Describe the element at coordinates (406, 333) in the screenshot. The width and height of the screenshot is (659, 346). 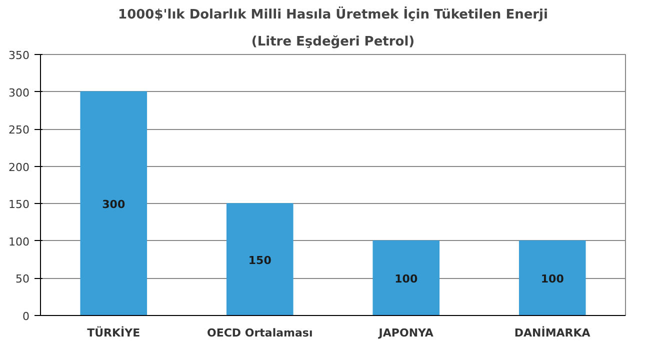
I see `x-tick-label: JAPONYA` at that location.